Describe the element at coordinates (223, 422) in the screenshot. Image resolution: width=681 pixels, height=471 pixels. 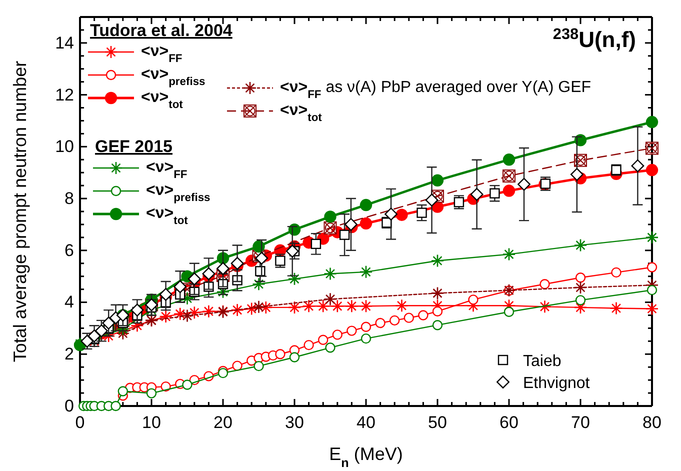
I see `x-tick-label: 20` at that location.